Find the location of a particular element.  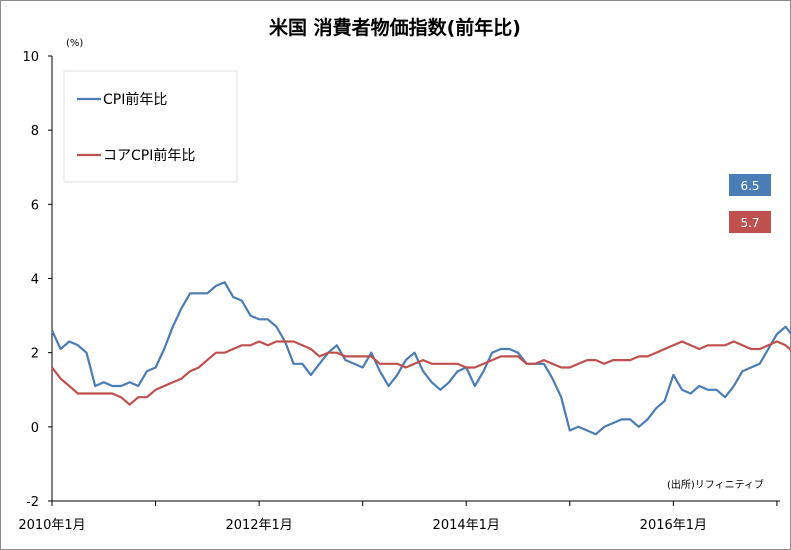

legend-label-cpi: CPI前年比 is located at coordinates (135, 99).